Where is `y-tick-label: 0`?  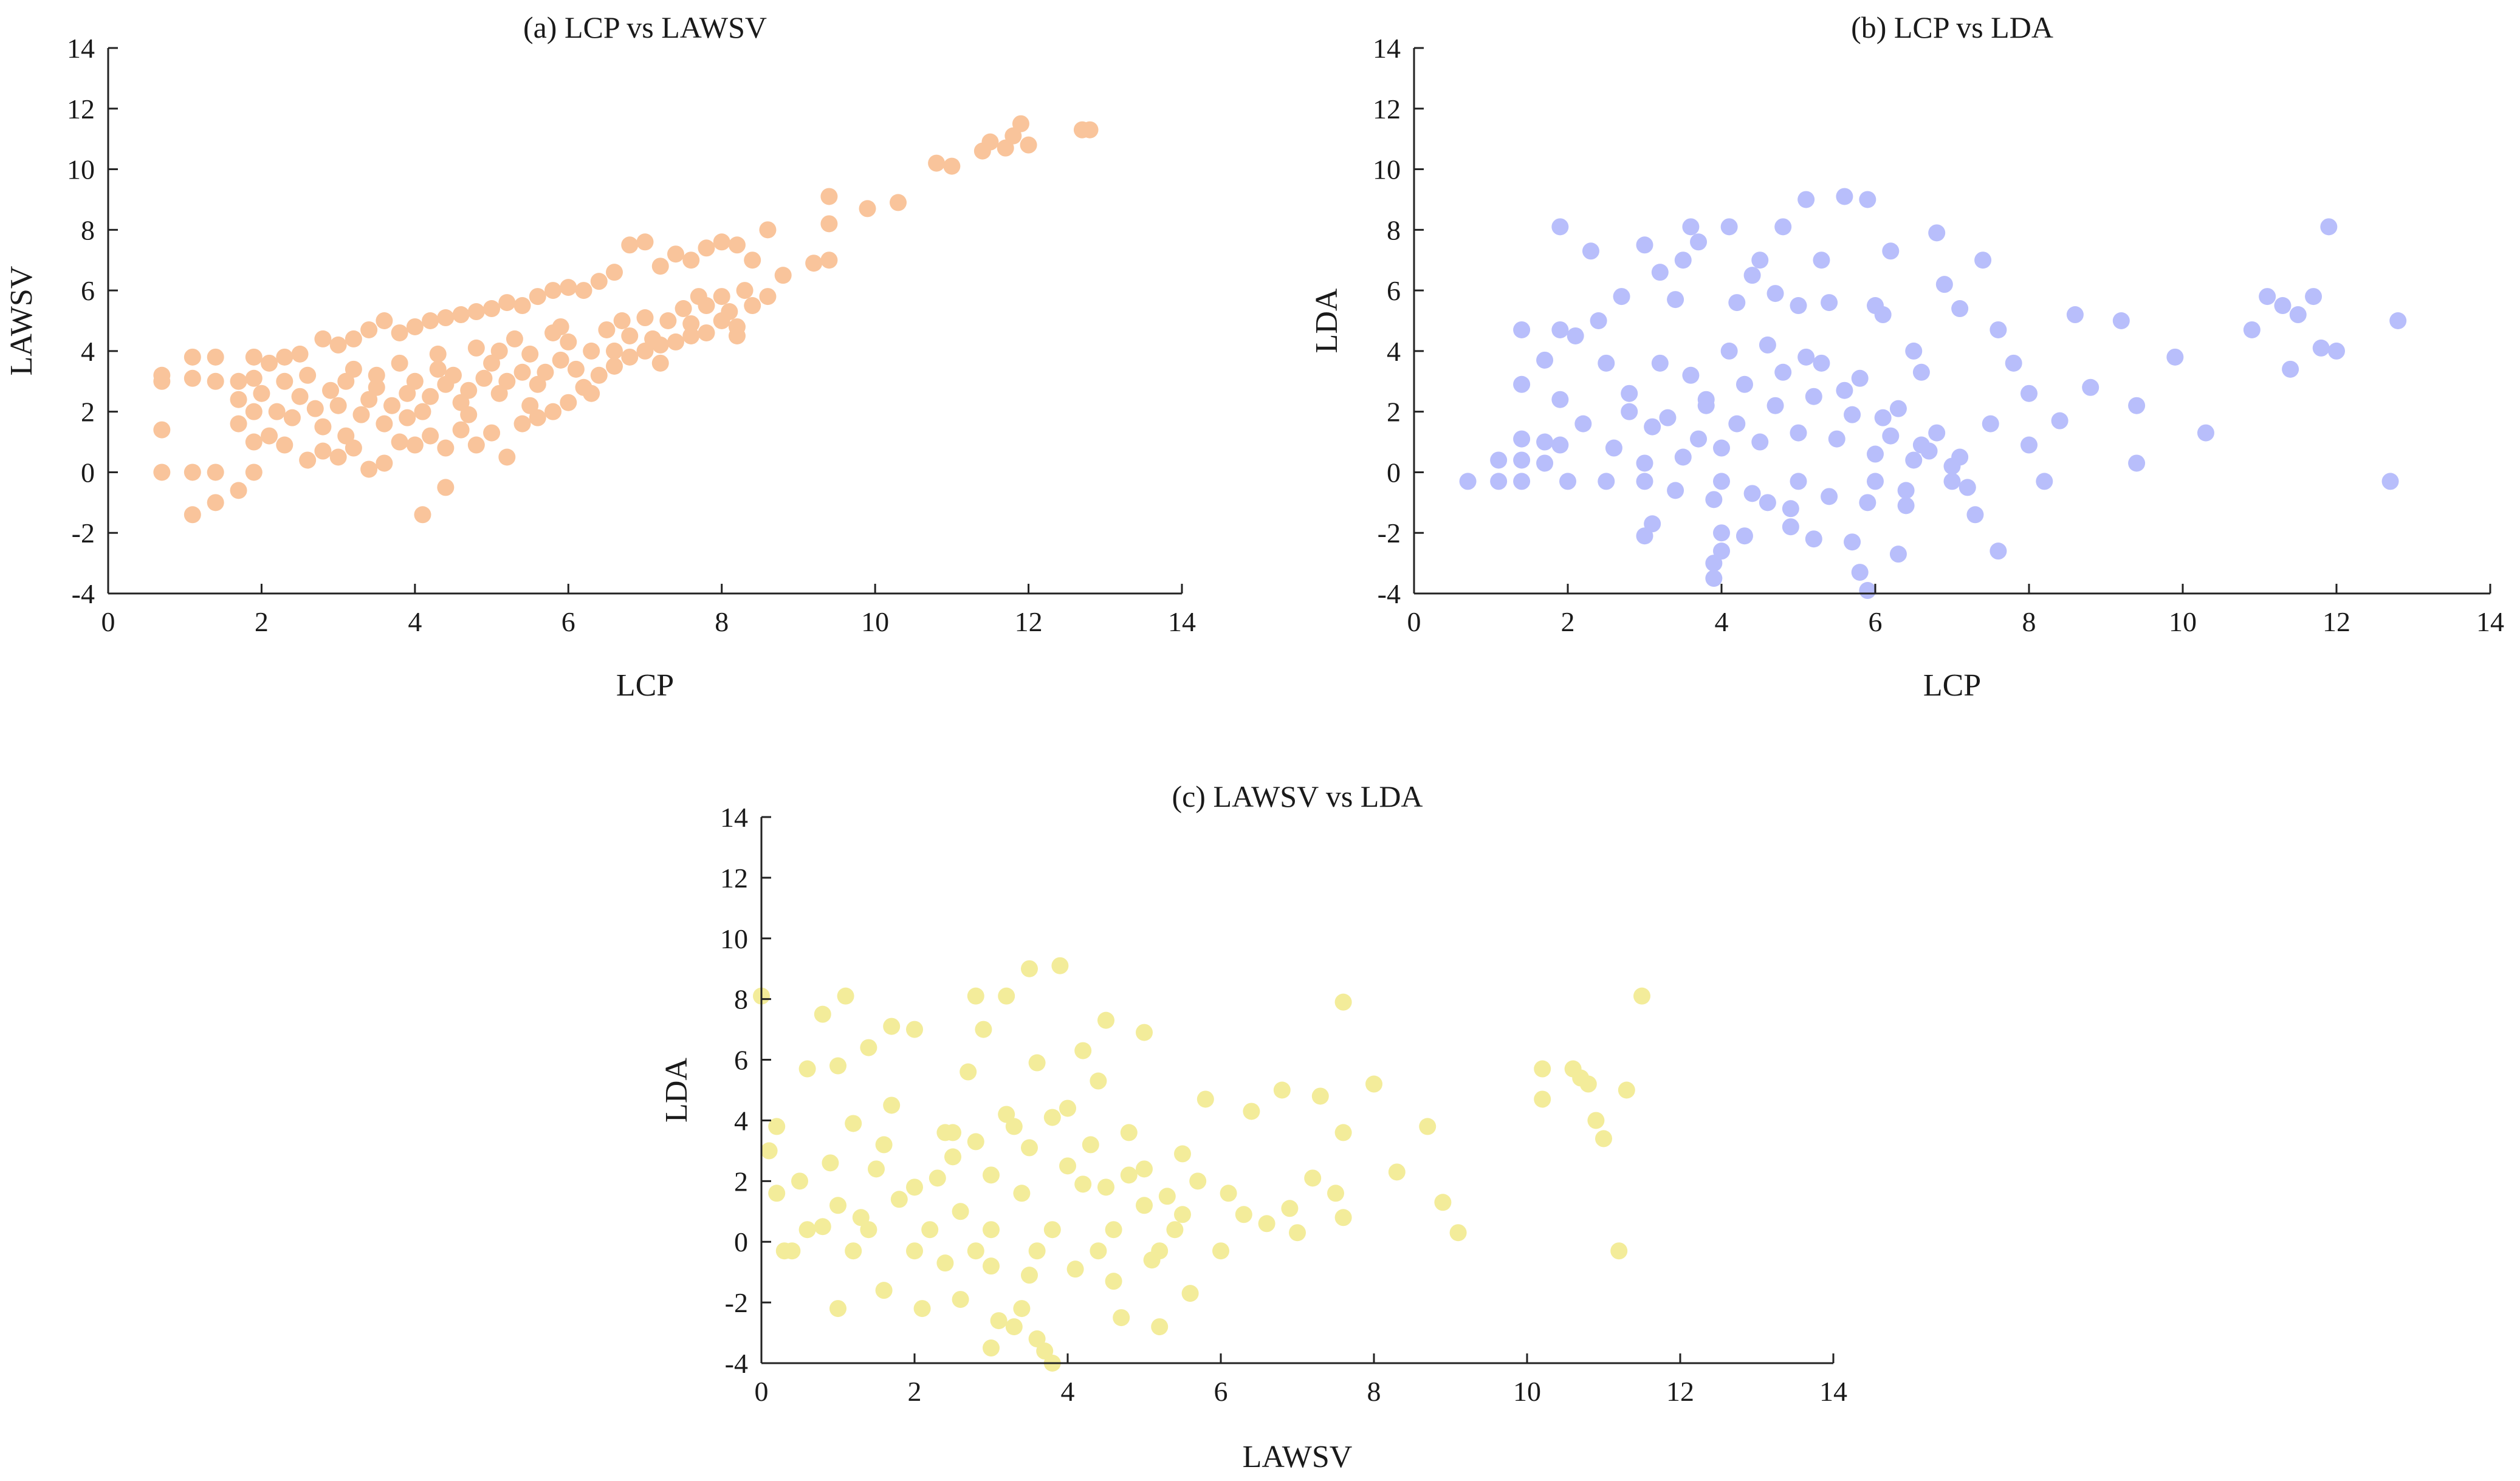 y-tick-label: 0 is located at coordinates (88, 473).